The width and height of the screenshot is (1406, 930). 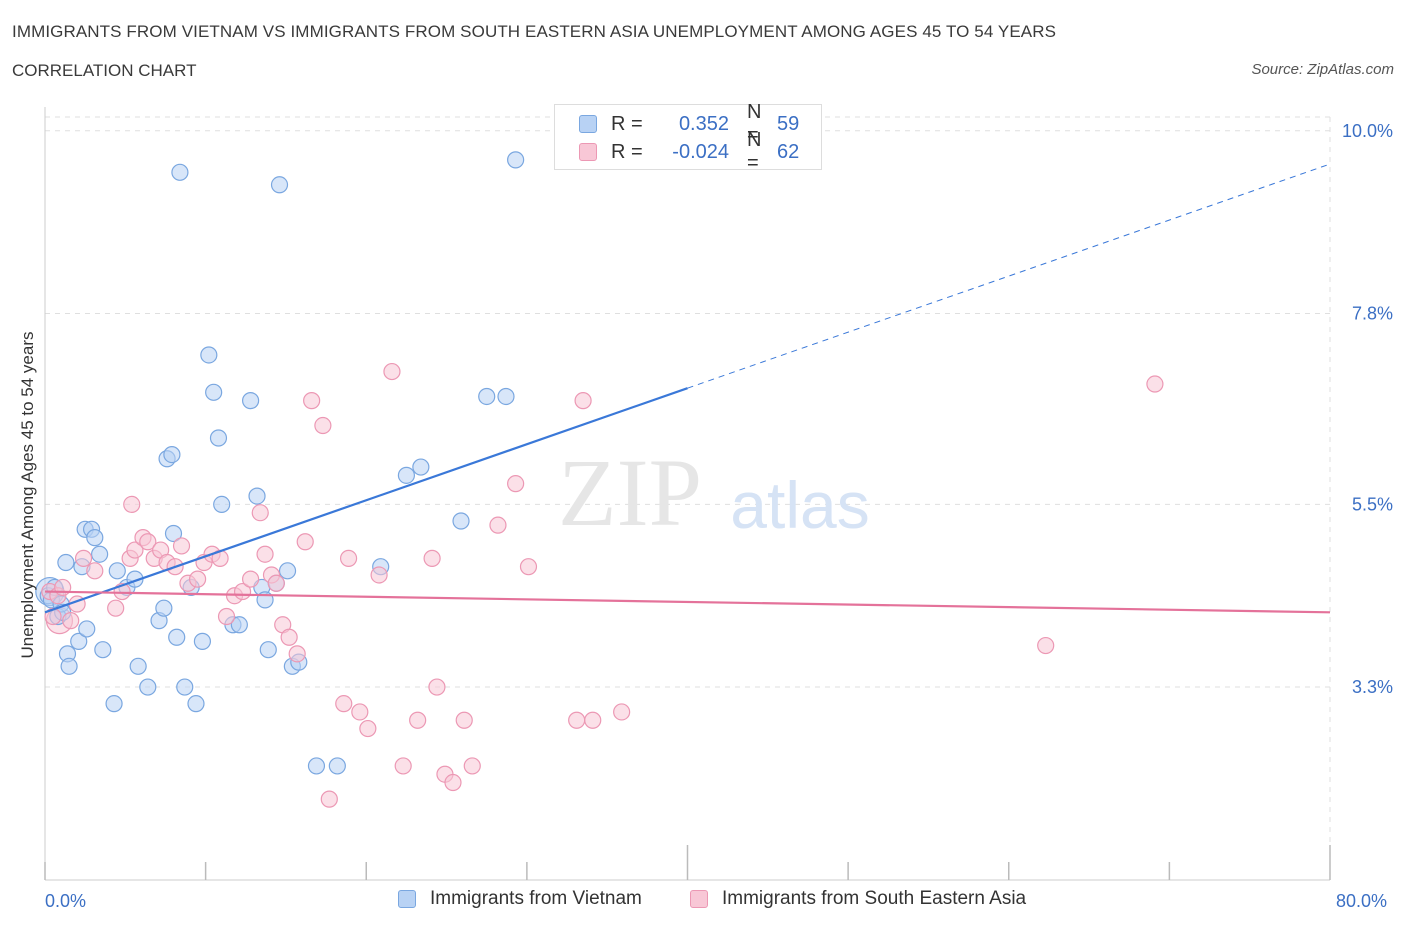 What do you see at coordinates (1372, 313) in the screenshot?
I see `y-tick-label: 7.8%` at bounding box center [1372, 313].